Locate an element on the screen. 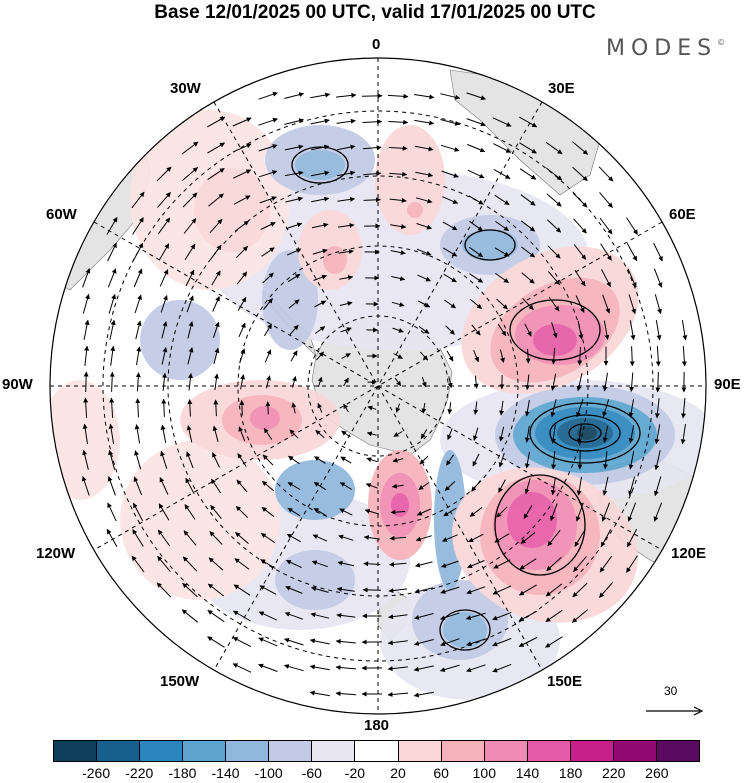 The height and width of the screenshot is (783, 750). pos-anomaly is located at coordinates (410, 180).